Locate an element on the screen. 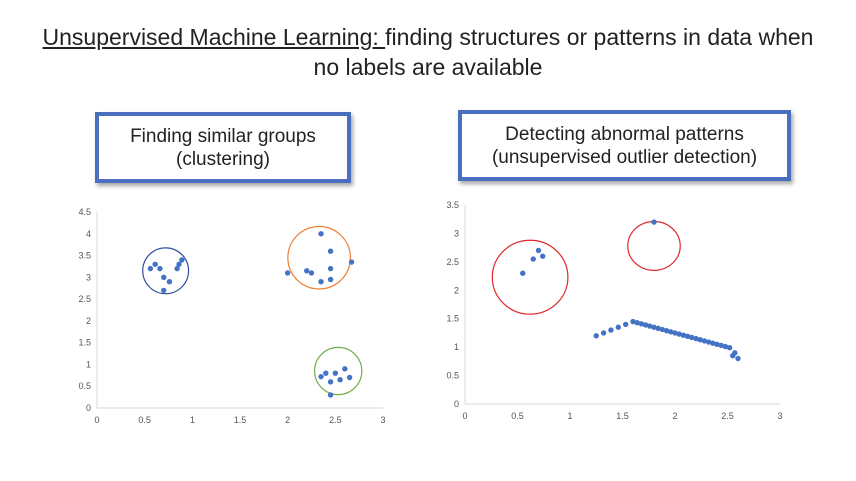 The image size is (856, 481). outlier-chart-y-tick-label: 3 is located at coordinates (456, 233).